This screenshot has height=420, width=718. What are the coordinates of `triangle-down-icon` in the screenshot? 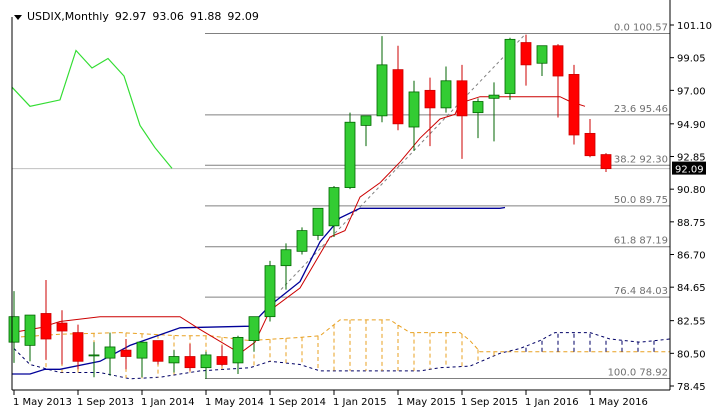 It's located at (18, 17).